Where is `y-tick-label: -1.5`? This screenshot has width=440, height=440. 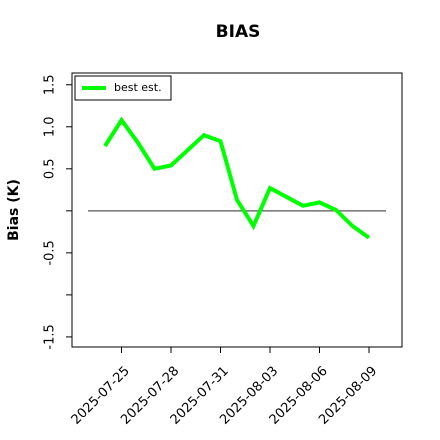 y-tick-label: -1.5 is located at coordinates (50, 336).